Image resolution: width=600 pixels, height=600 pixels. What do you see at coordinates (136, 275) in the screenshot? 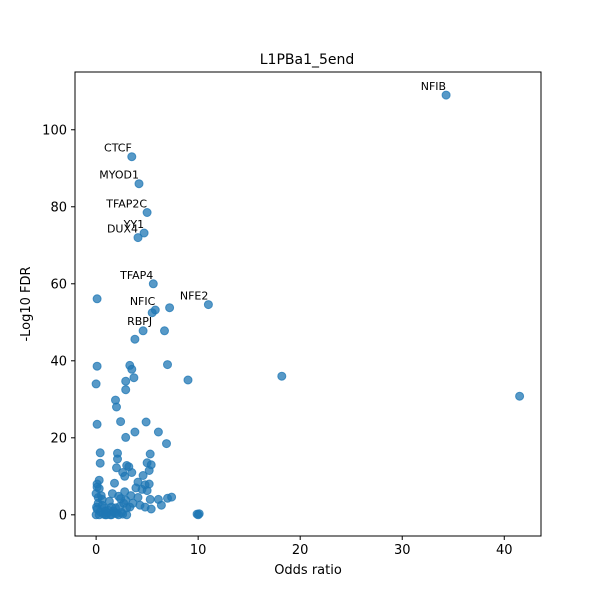
I see `point-annotation: TFAP4` at bounding box center [136, 275].